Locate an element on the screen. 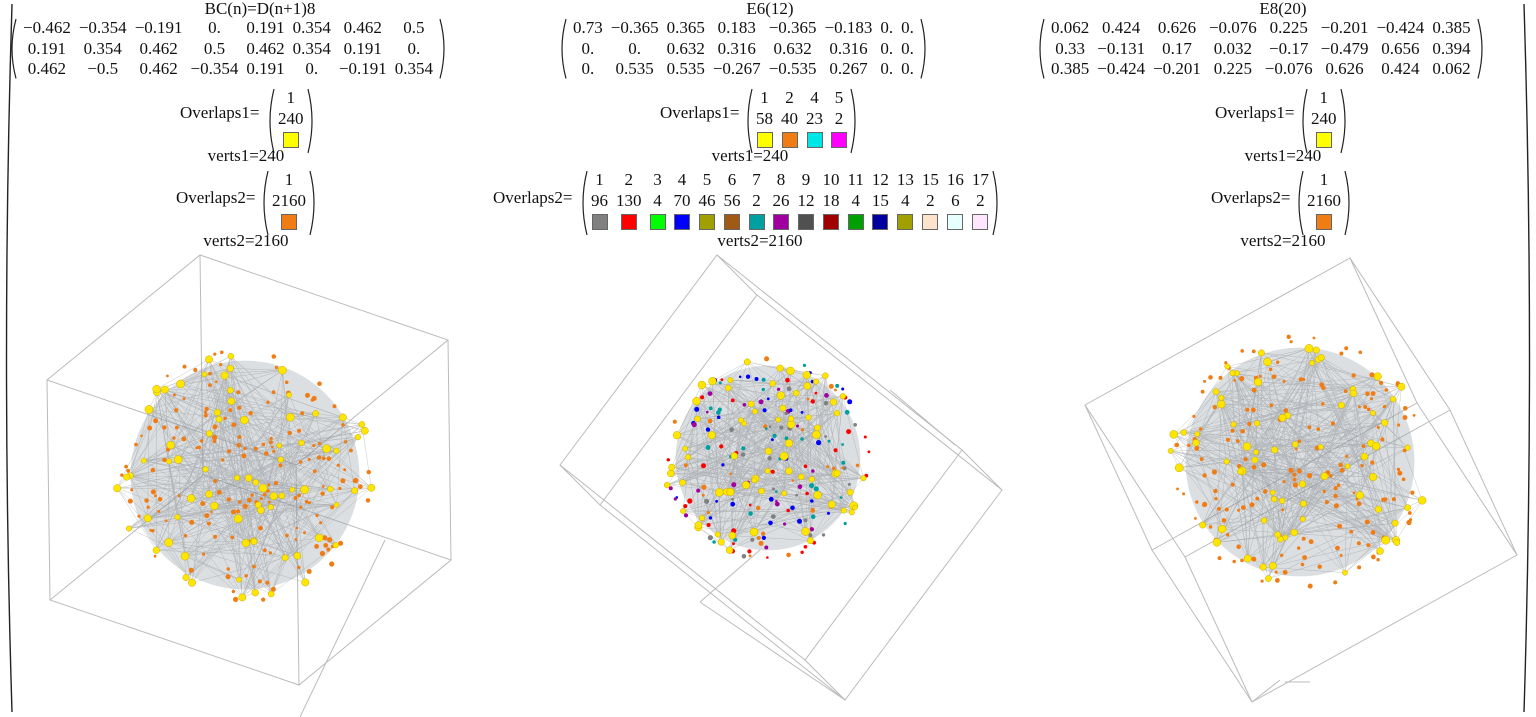 This screenshot has width=1536, height=717. matrix-cell: 0.462 is located at coordinates (47, 68).